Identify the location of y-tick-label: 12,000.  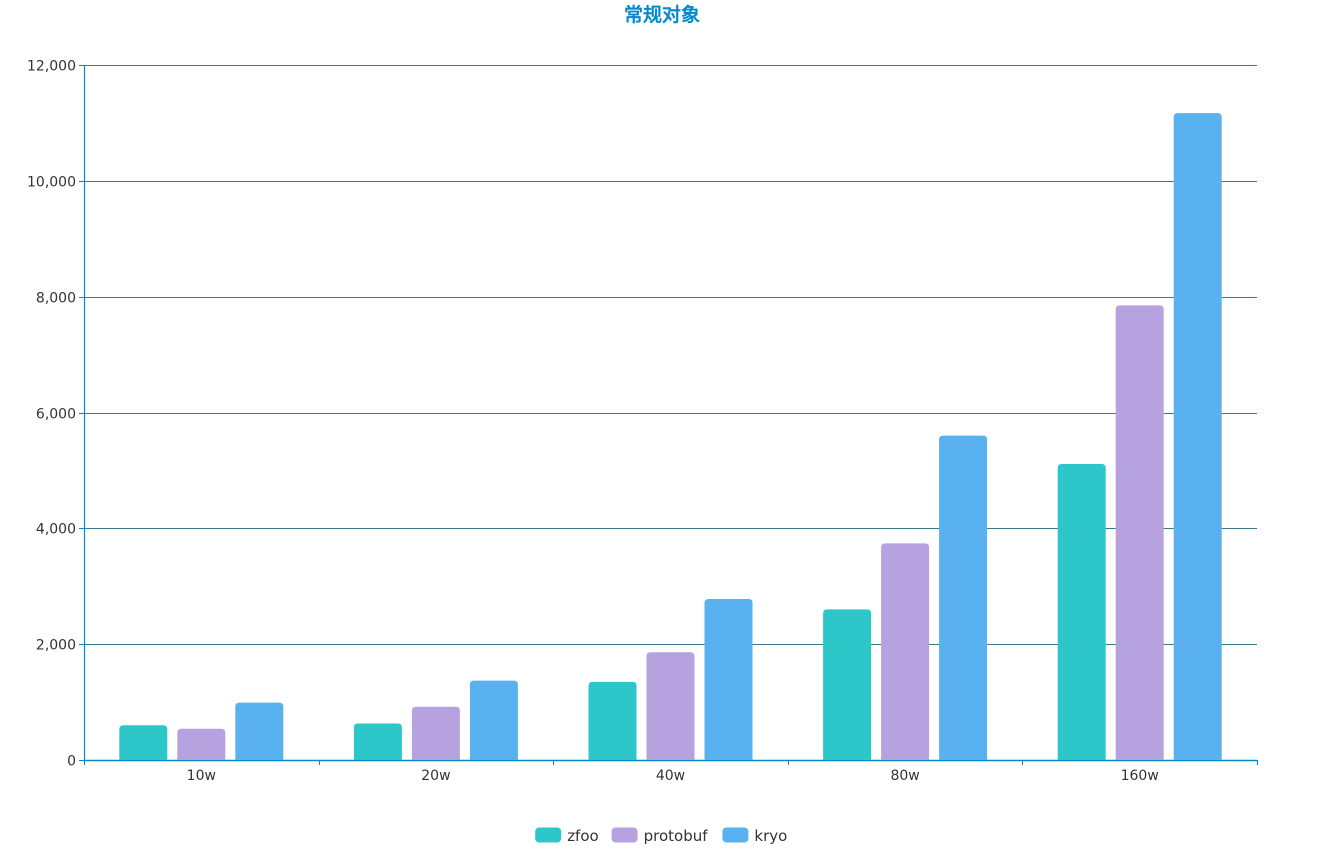
(51, 67).